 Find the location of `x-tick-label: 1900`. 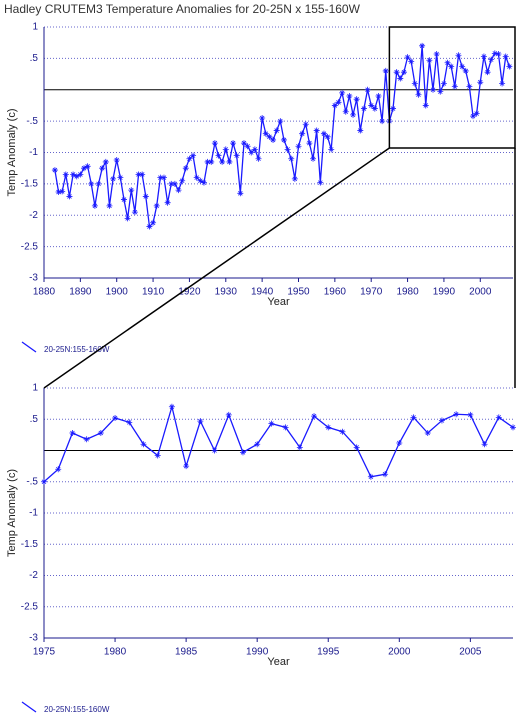

x-tick-label: 1900 is located at coordinates (117, 292).